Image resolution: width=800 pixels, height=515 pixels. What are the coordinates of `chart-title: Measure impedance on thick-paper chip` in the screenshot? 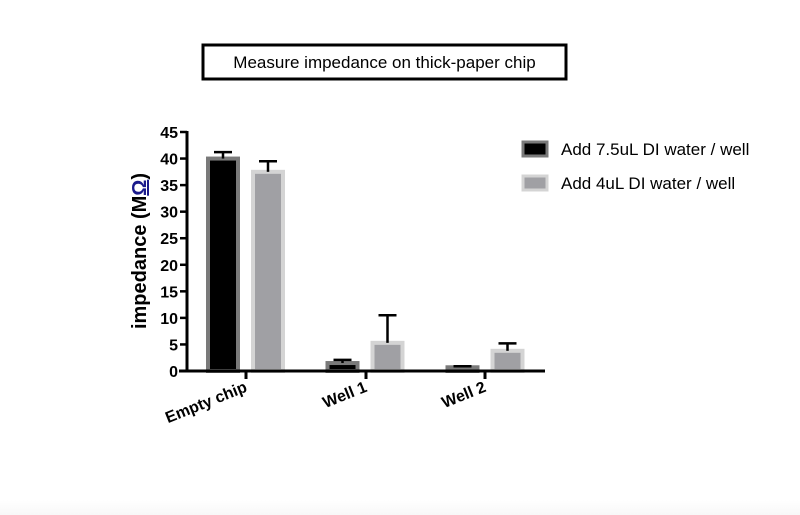 It's located at (384, 62).